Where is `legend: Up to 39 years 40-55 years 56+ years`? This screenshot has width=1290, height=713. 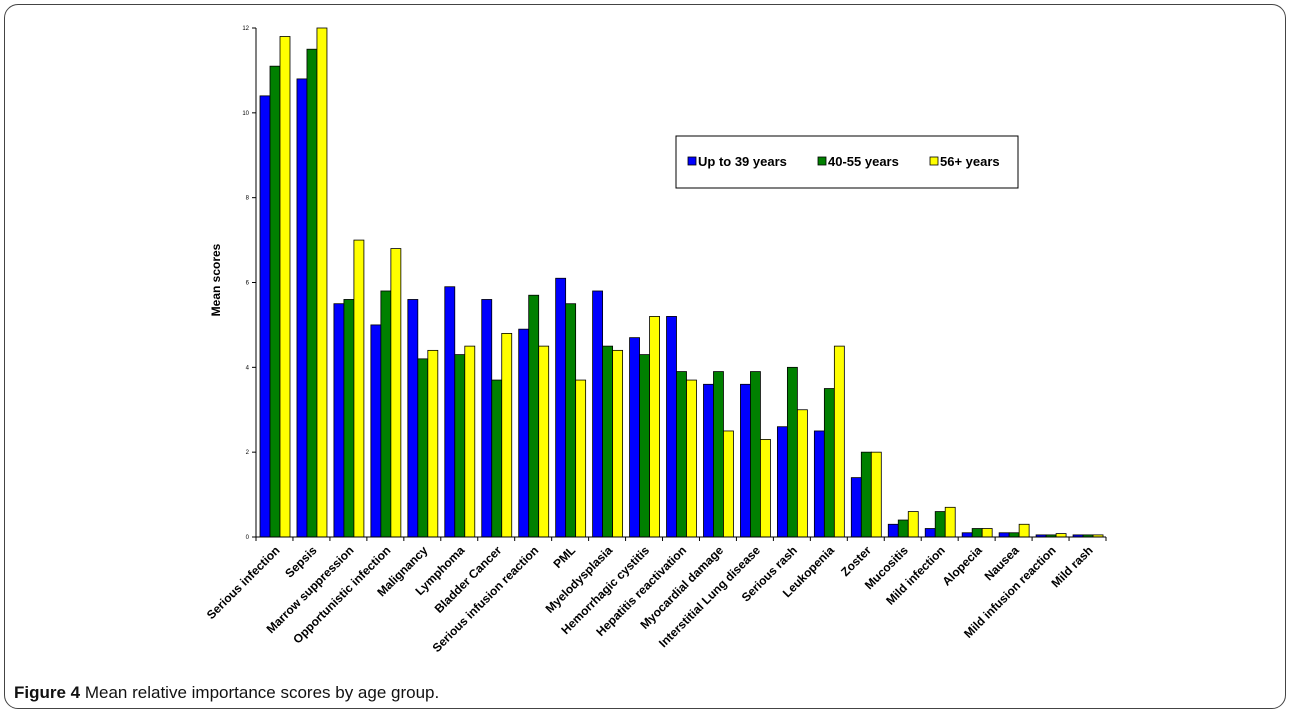 legend: Up to 39 years 40-55 years 56+ years is located at coordinates (847, 162).